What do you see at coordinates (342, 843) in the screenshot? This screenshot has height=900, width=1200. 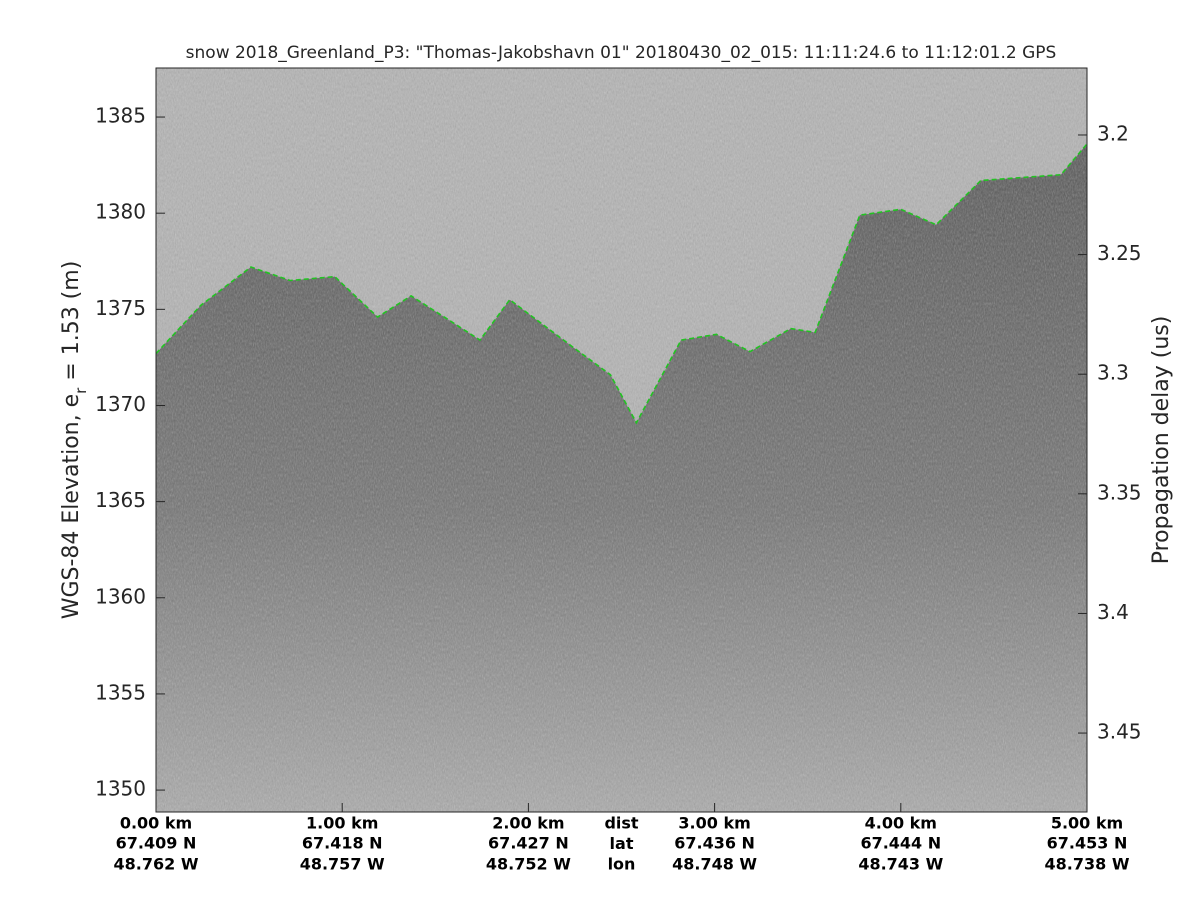 I see `x-tick-lat: 67.418 N` at bounding box center [342, 843].